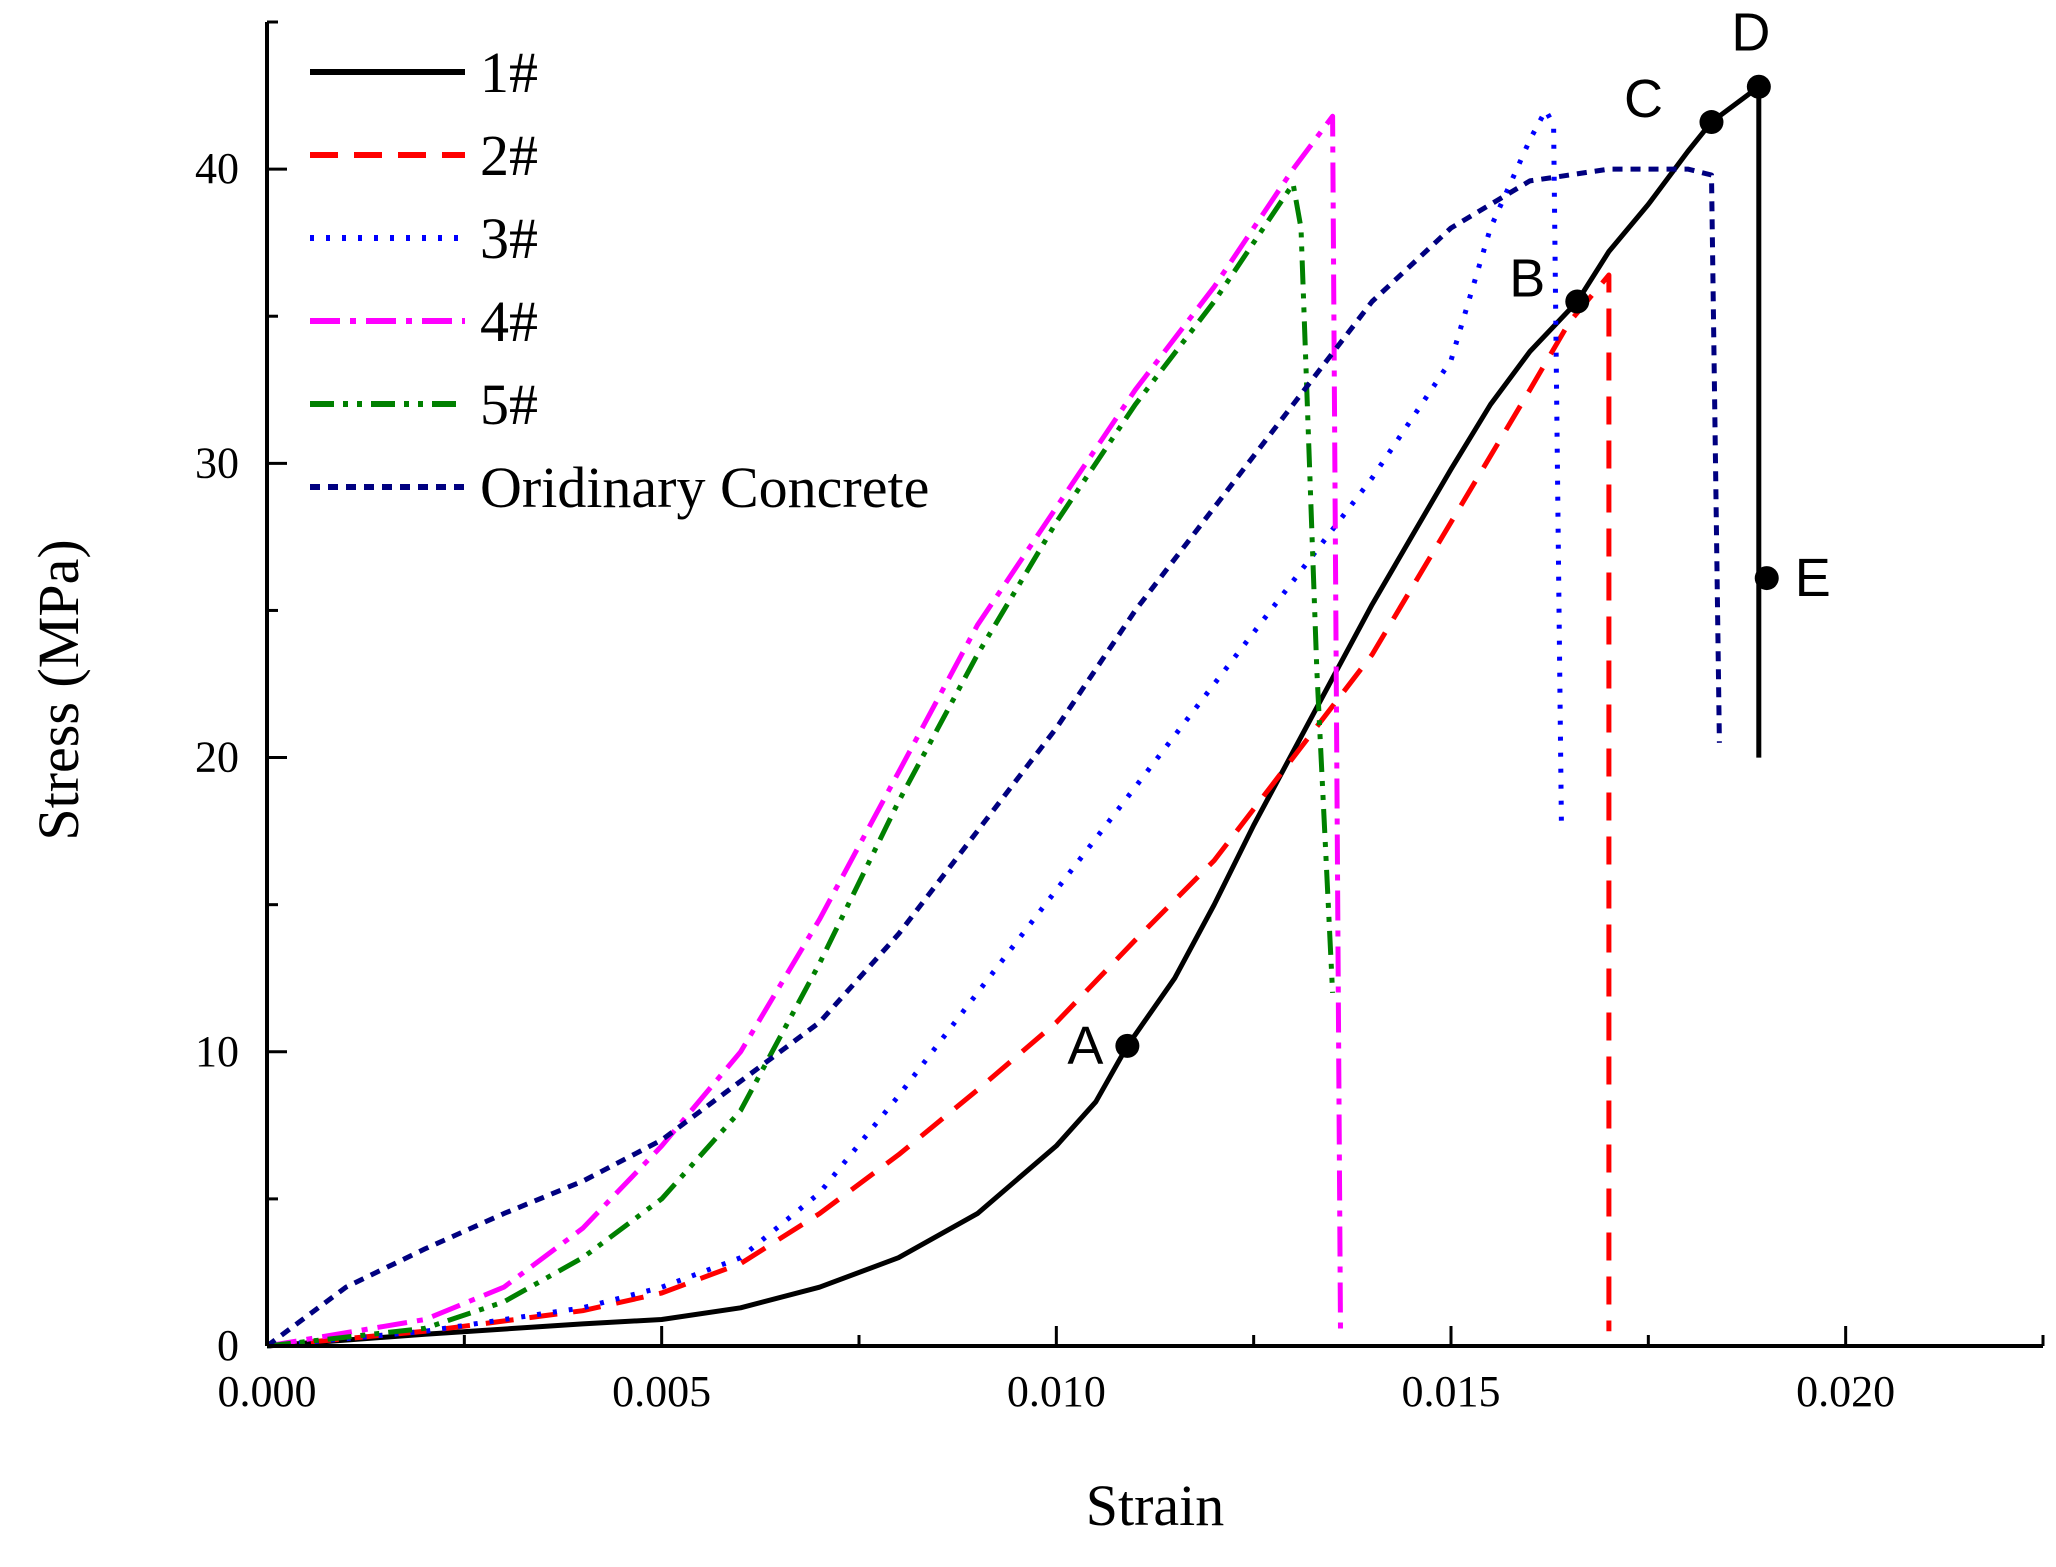  I want to click on legend-label-5: 5#, so click(509, 404).